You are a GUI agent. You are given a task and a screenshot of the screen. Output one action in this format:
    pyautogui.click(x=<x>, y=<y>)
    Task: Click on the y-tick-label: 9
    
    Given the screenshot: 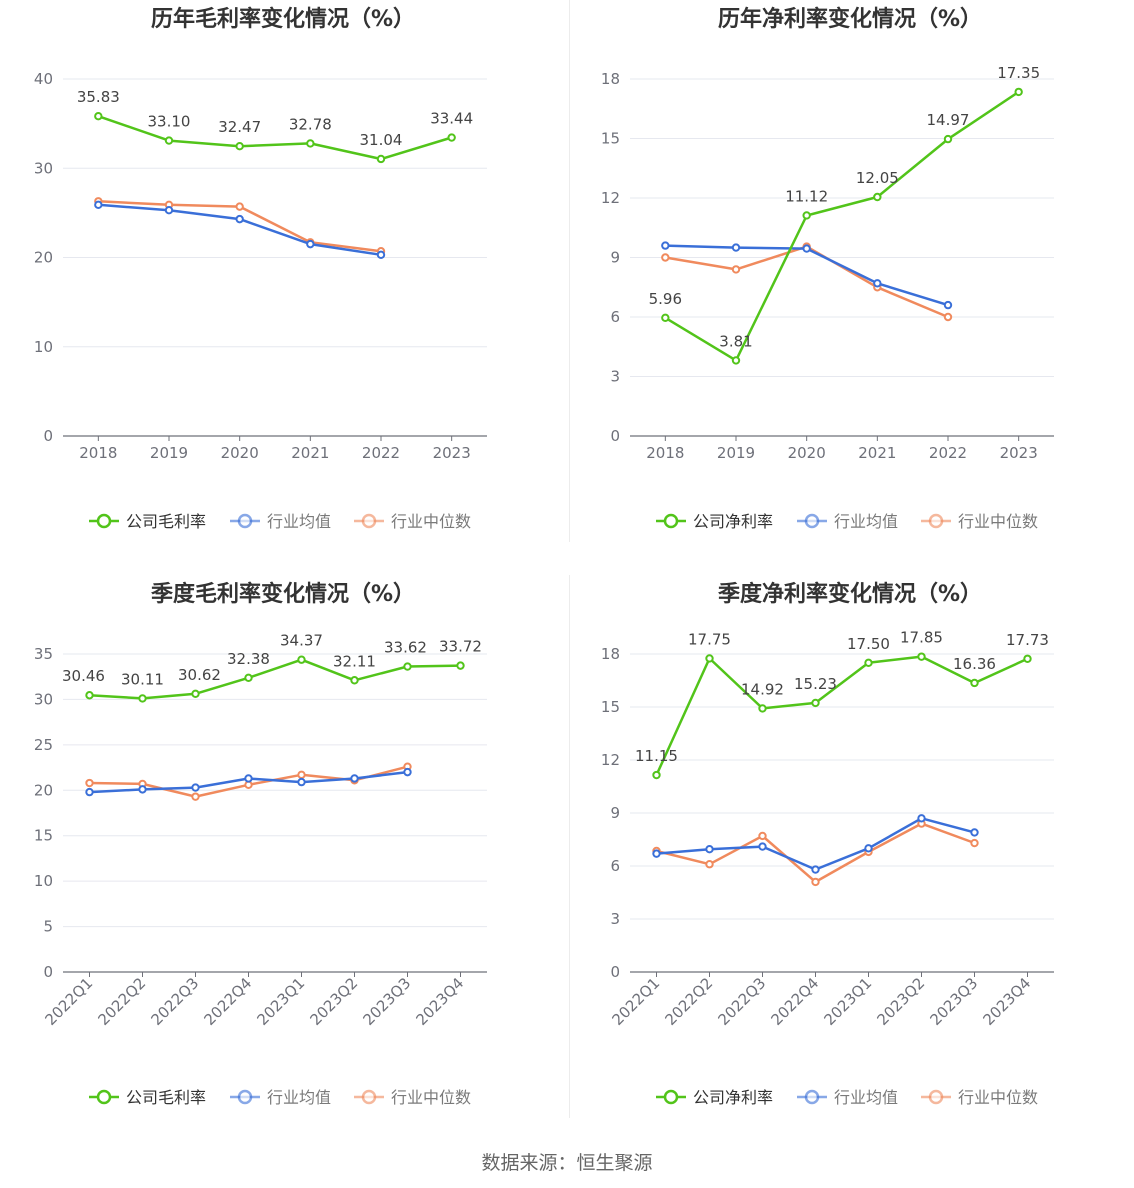 What is the action you would take?
    pyautogui.click(x=615, y=813)
    